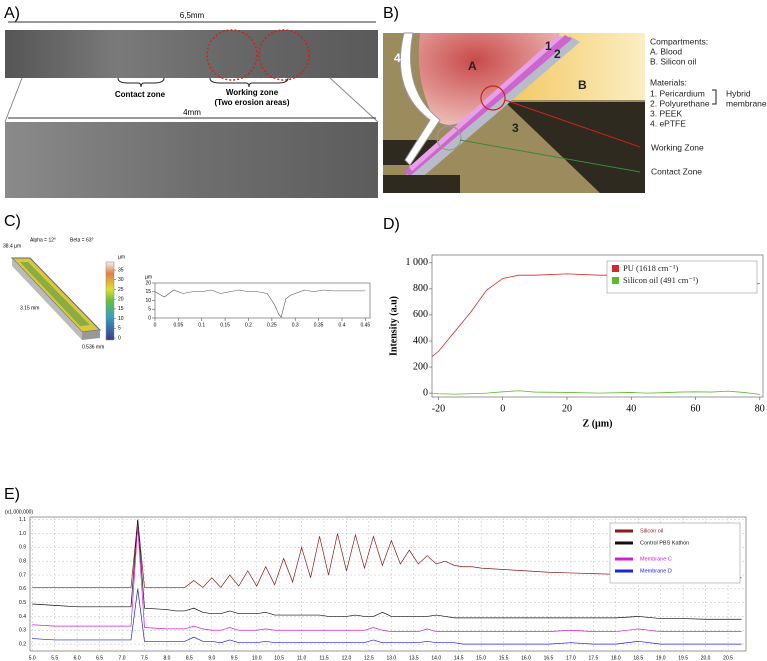  What do you see at coordinates (706, 658) in the screenshot?
I see `x-tick-label: 20.0` at bounding box center [706, 658].